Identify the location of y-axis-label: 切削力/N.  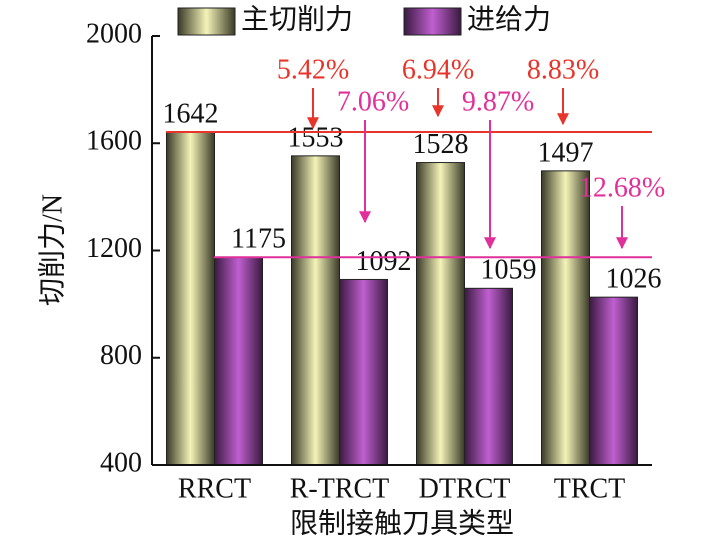
(52, 250).